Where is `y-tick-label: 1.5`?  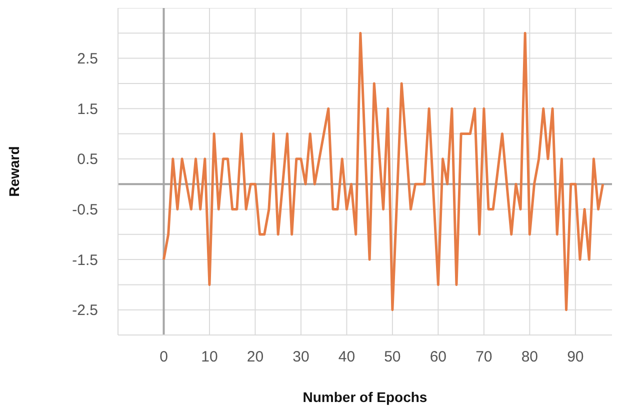
y-tick-label: 1.5 is located at coordinates (87, 109).